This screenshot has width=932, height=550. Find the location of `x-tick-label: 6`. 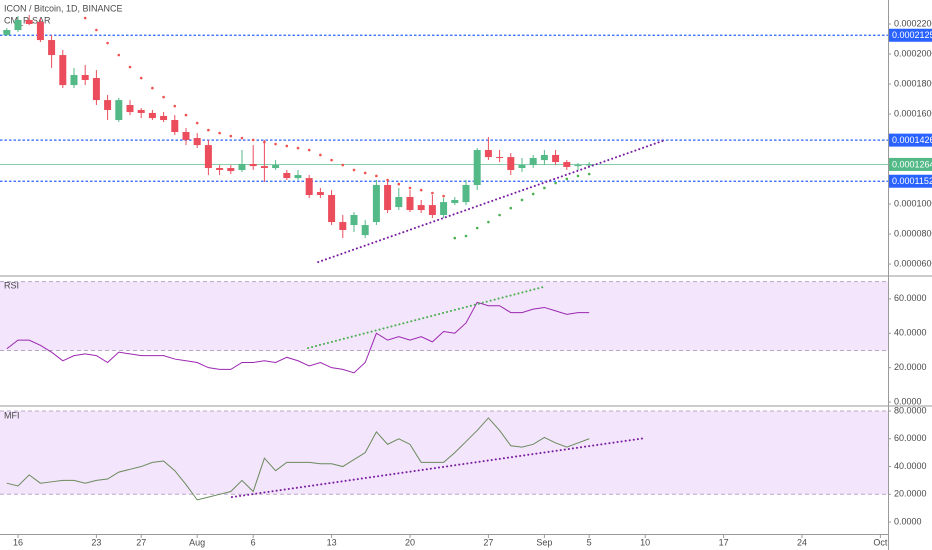

x-tick-label: 6 is located at coordinates (253, 542).